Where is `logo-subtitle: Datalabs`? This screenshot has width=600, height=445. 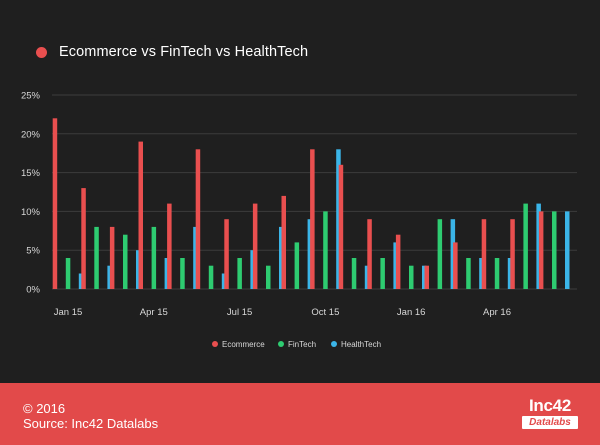
logo-subtitle: Datalabs is located at coordinates (550, 422).